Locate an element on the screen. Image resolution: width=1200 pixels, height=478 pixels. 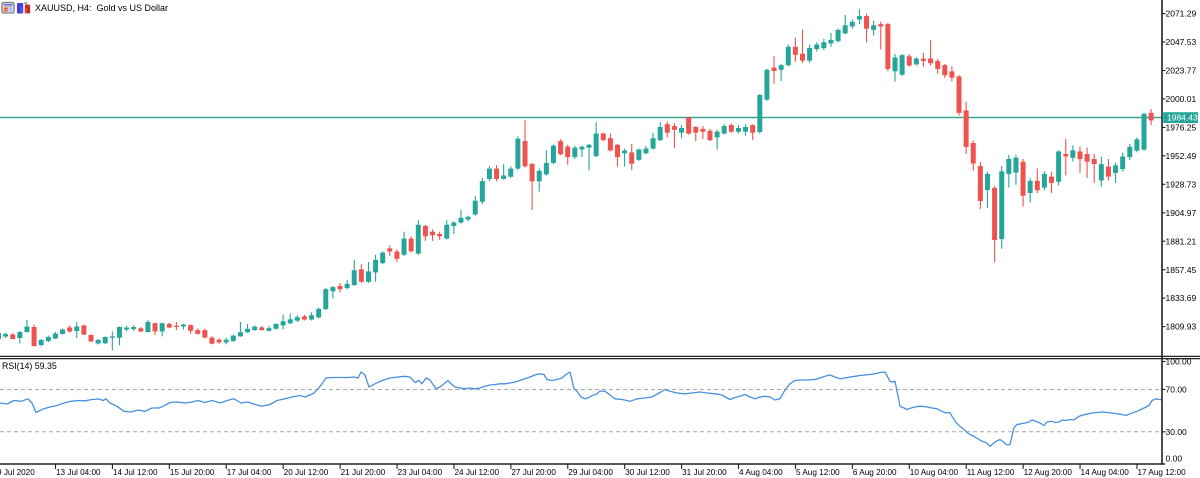
svg-text: 1984.43 is located at coordinates (1182, 118).